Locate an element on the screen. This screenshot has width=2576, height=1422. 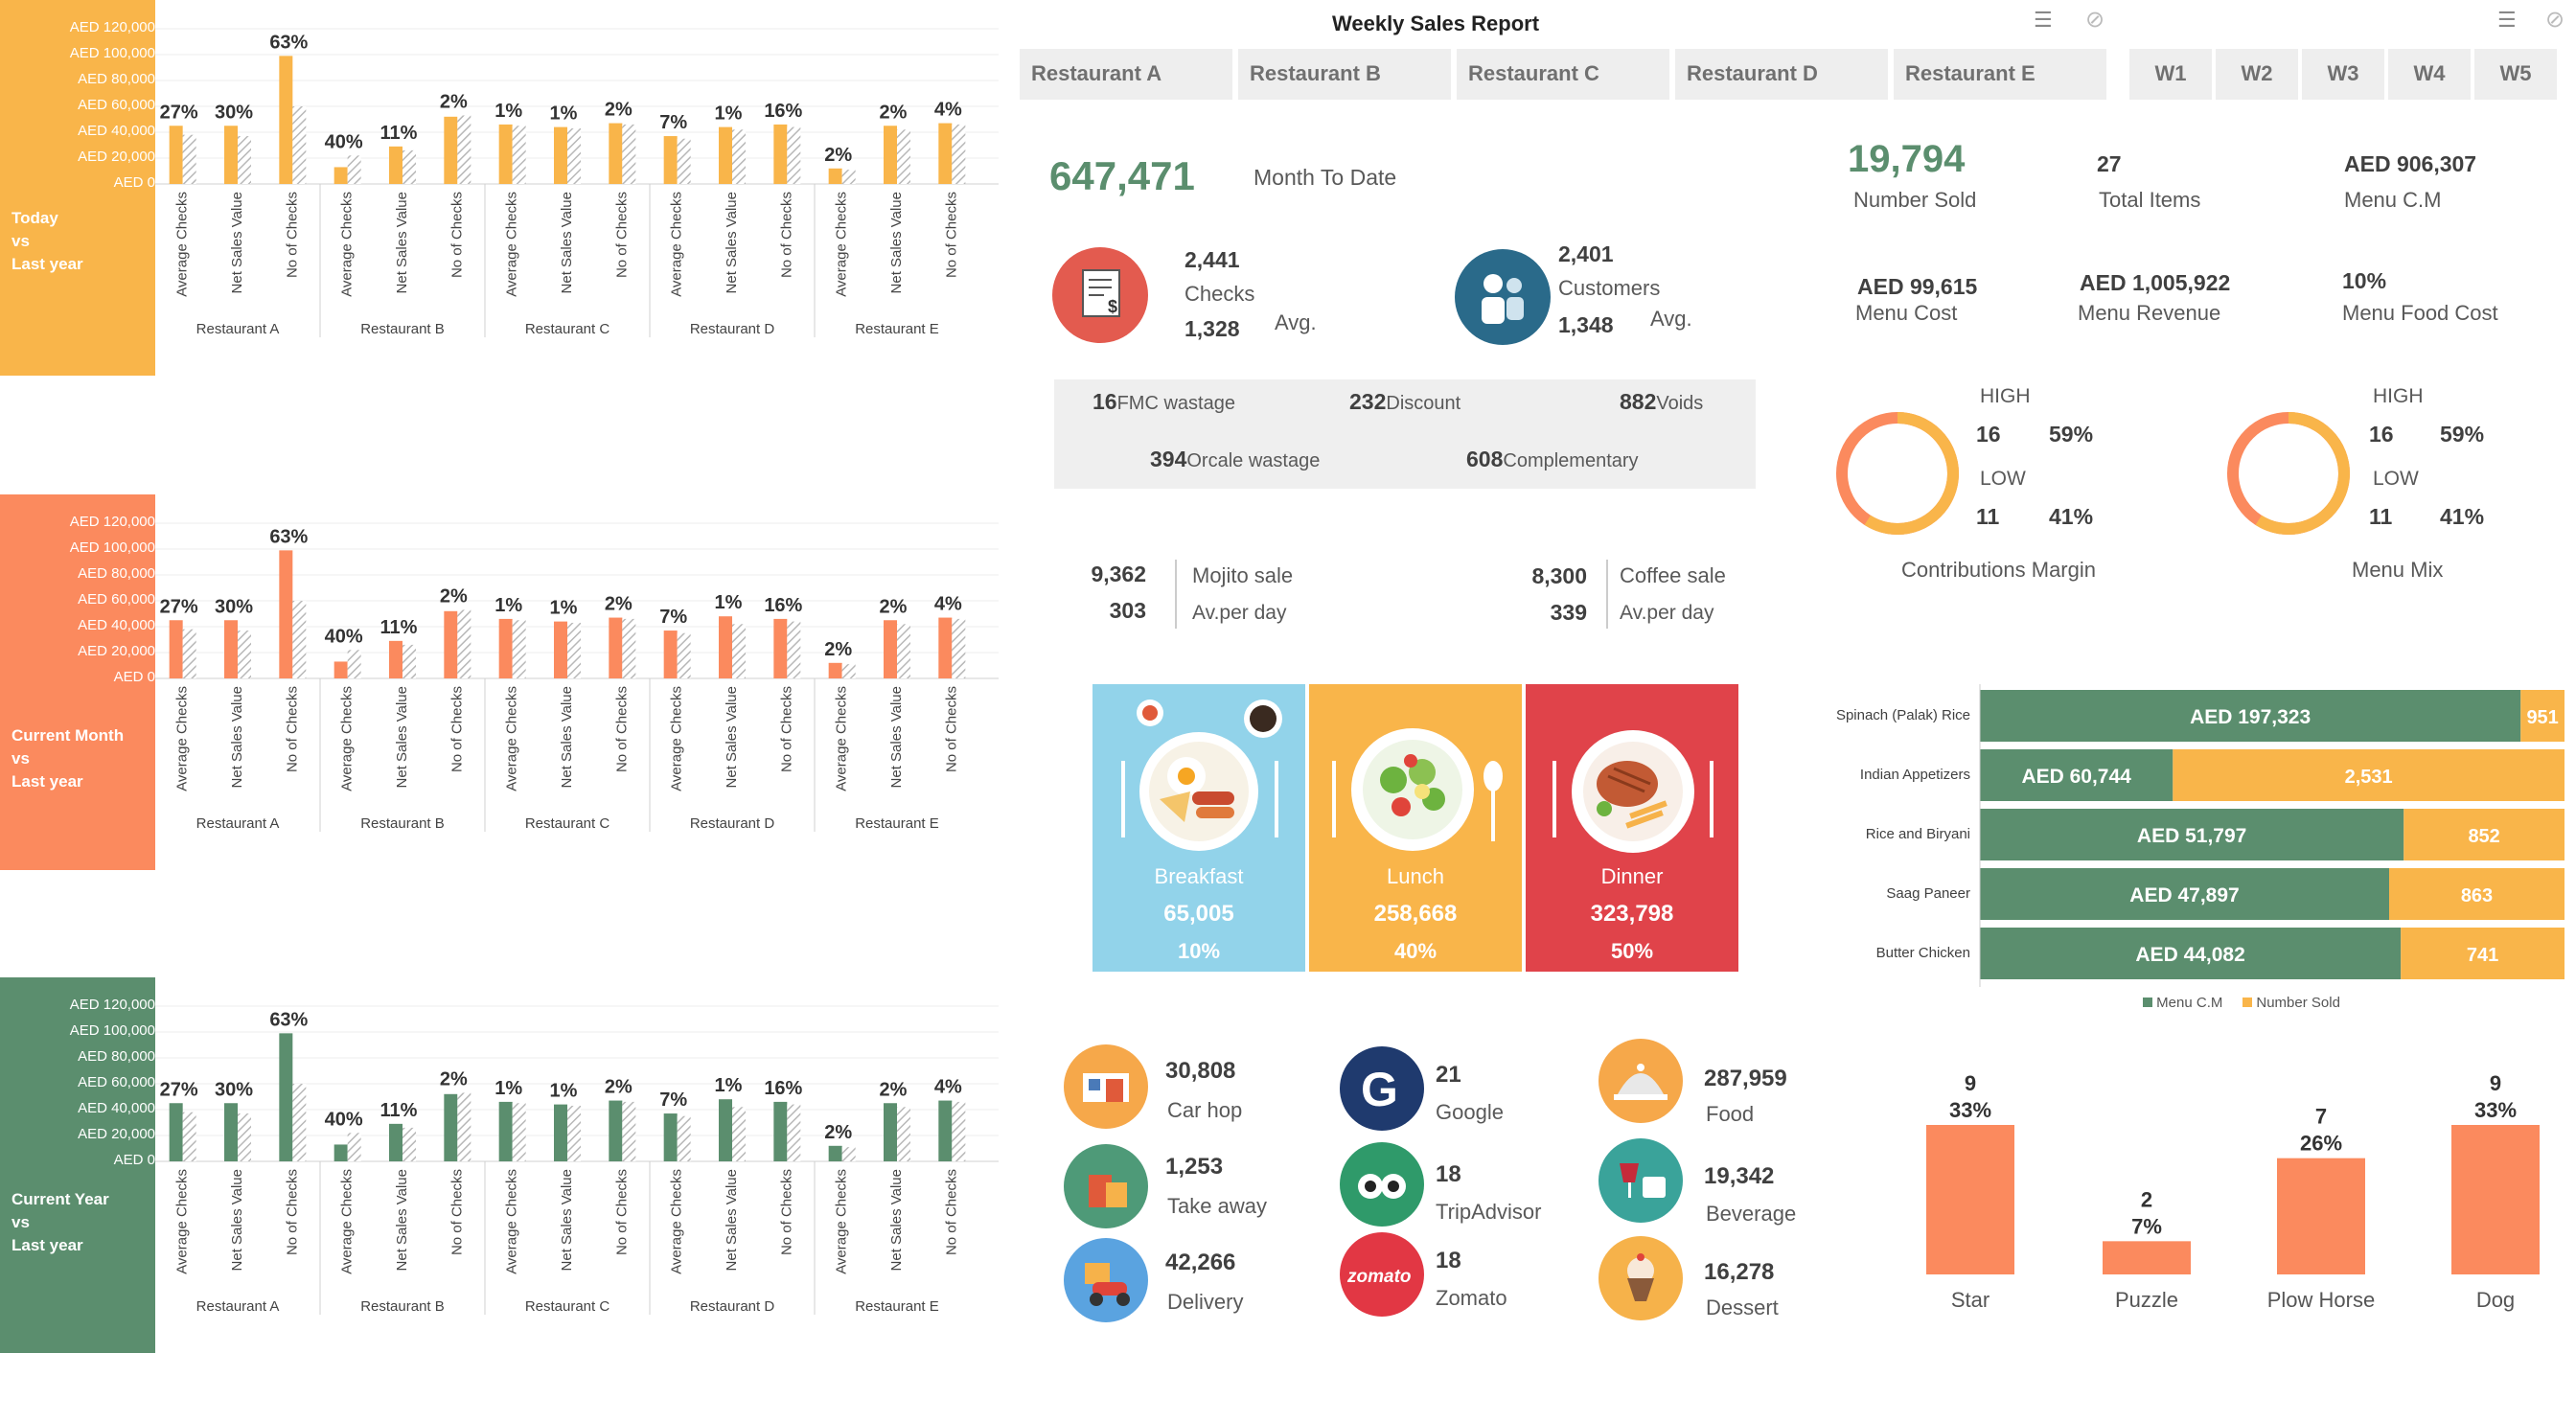
legend-item: Menu C.M is located at coordinates (2189, 1003).